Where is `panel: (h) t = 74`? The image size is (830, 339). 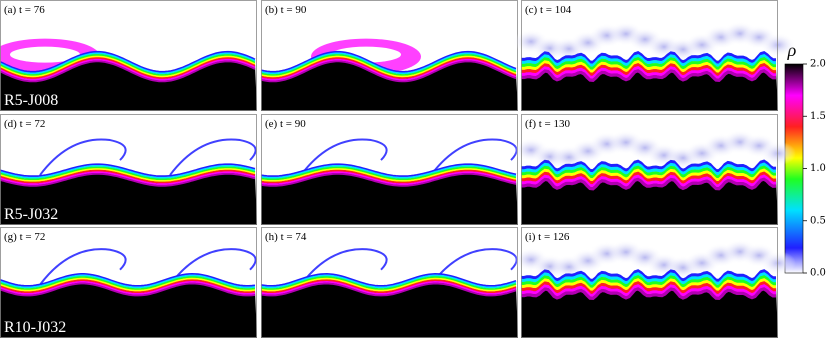
panel: (h) t = 74 is located at coordinates (389, 282).